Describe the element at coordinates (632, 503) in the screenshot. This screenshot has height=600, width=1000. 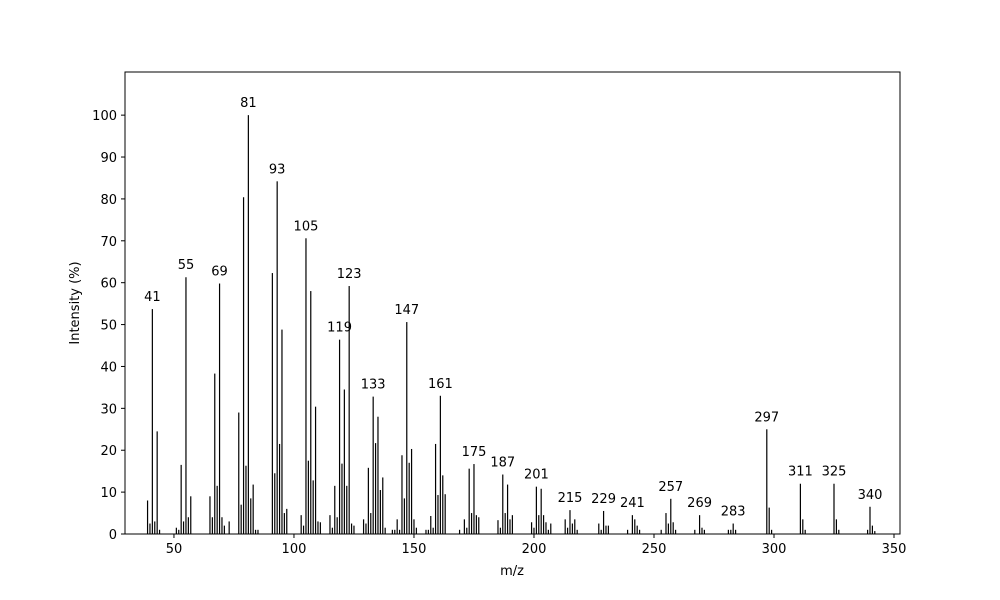
I see `peak-label: 241` at that location.